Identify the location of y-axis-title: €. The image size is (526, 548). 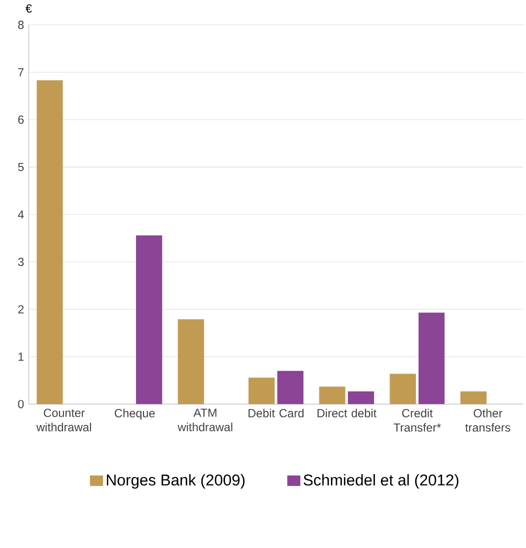
(29, 8).